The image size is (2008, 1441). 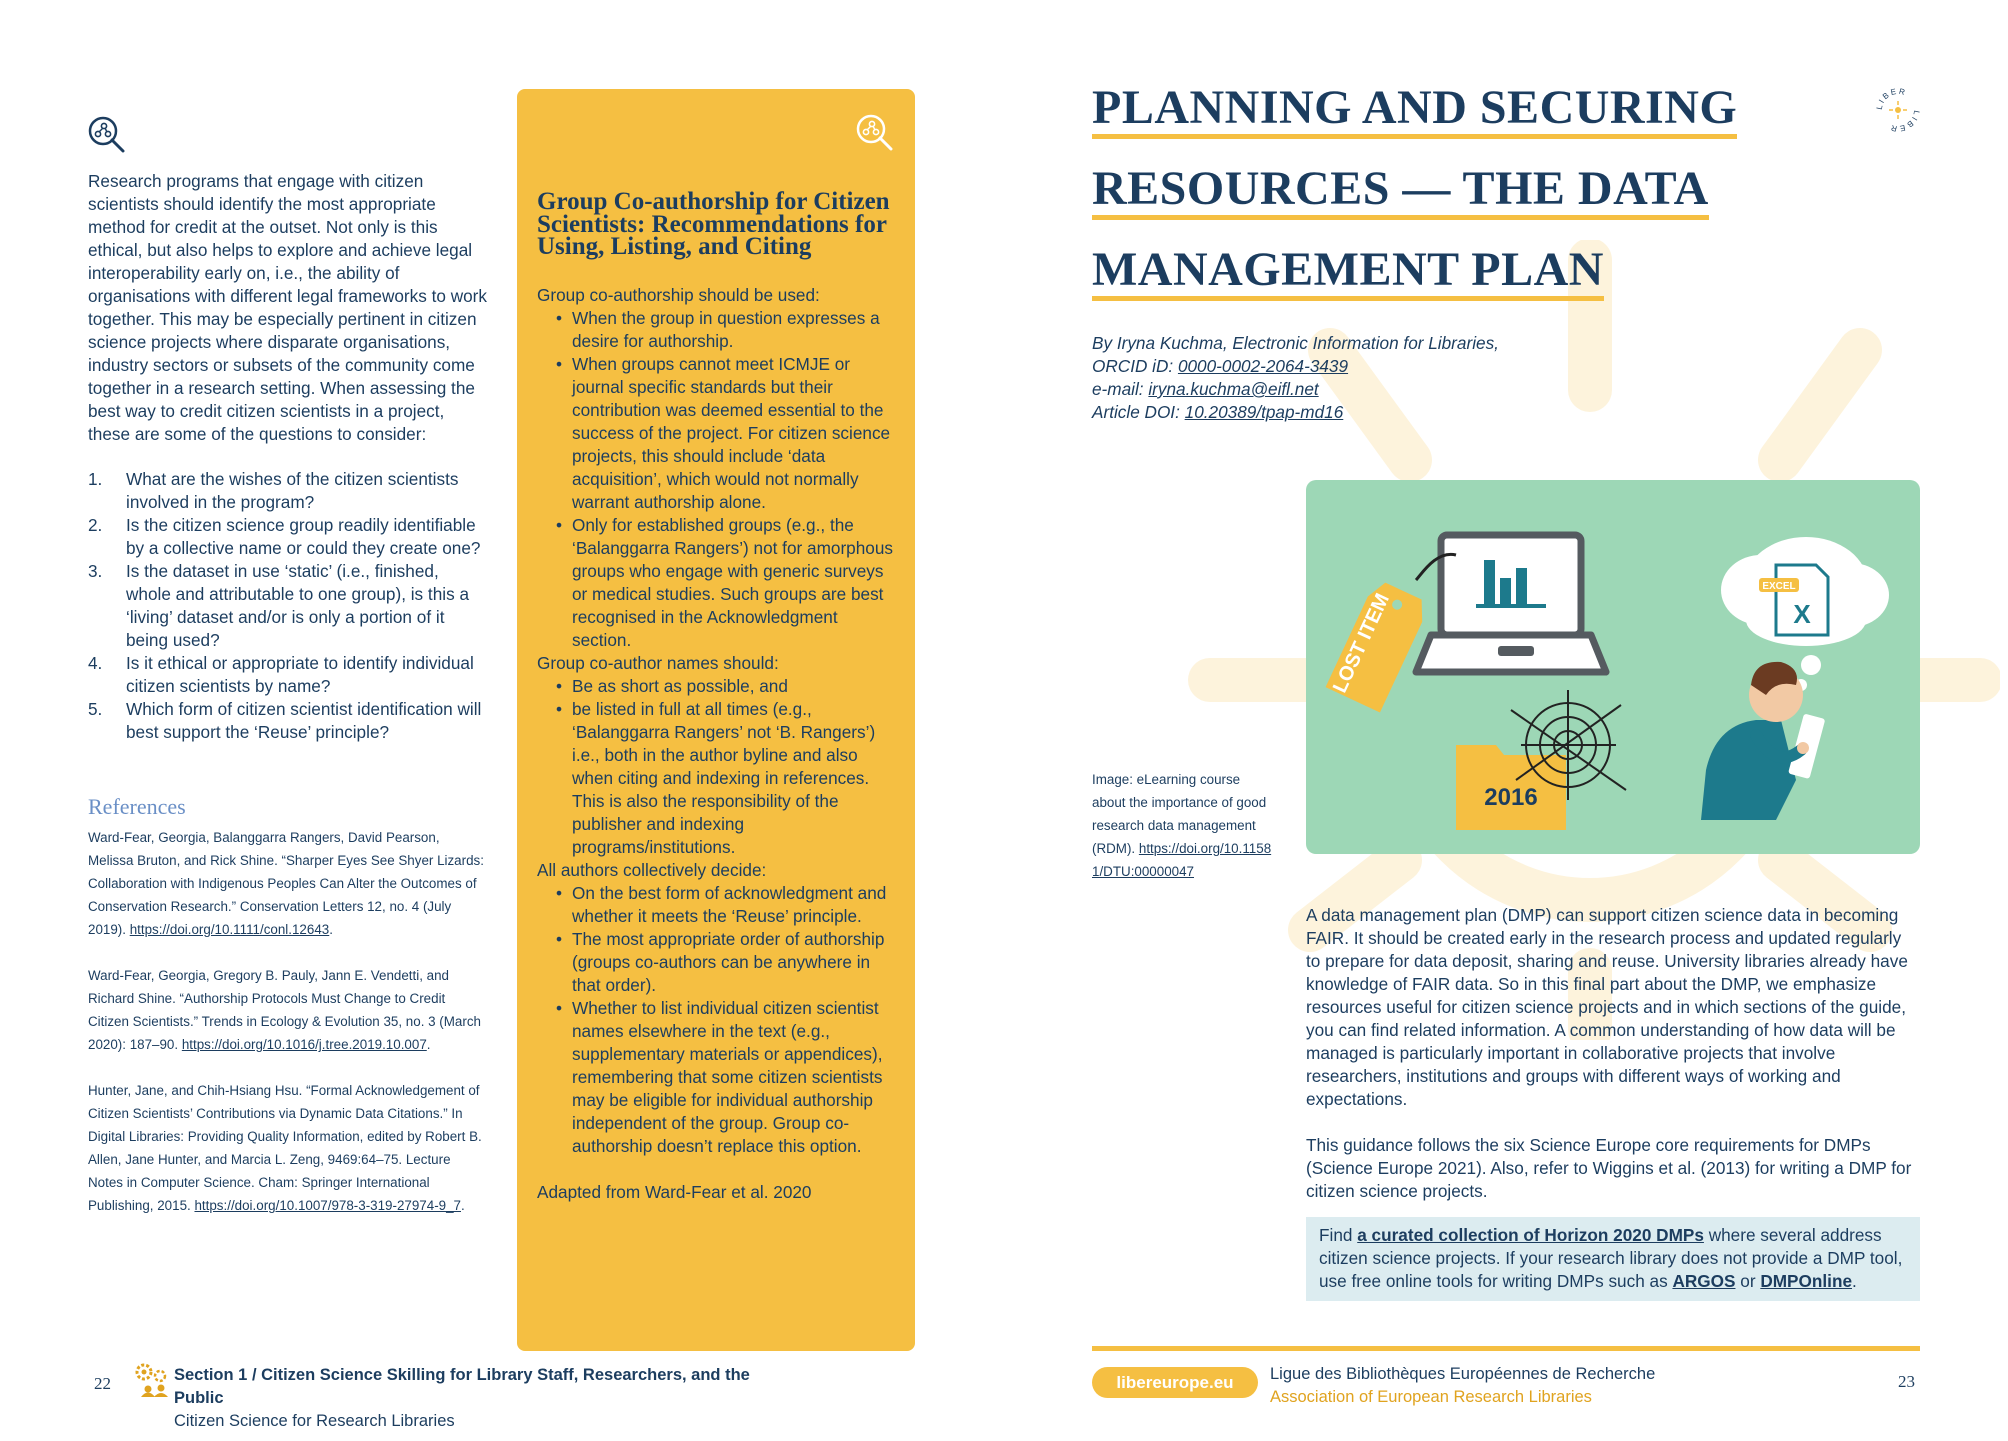 I want to click on question-number: 3., so click(x=95, y=571).